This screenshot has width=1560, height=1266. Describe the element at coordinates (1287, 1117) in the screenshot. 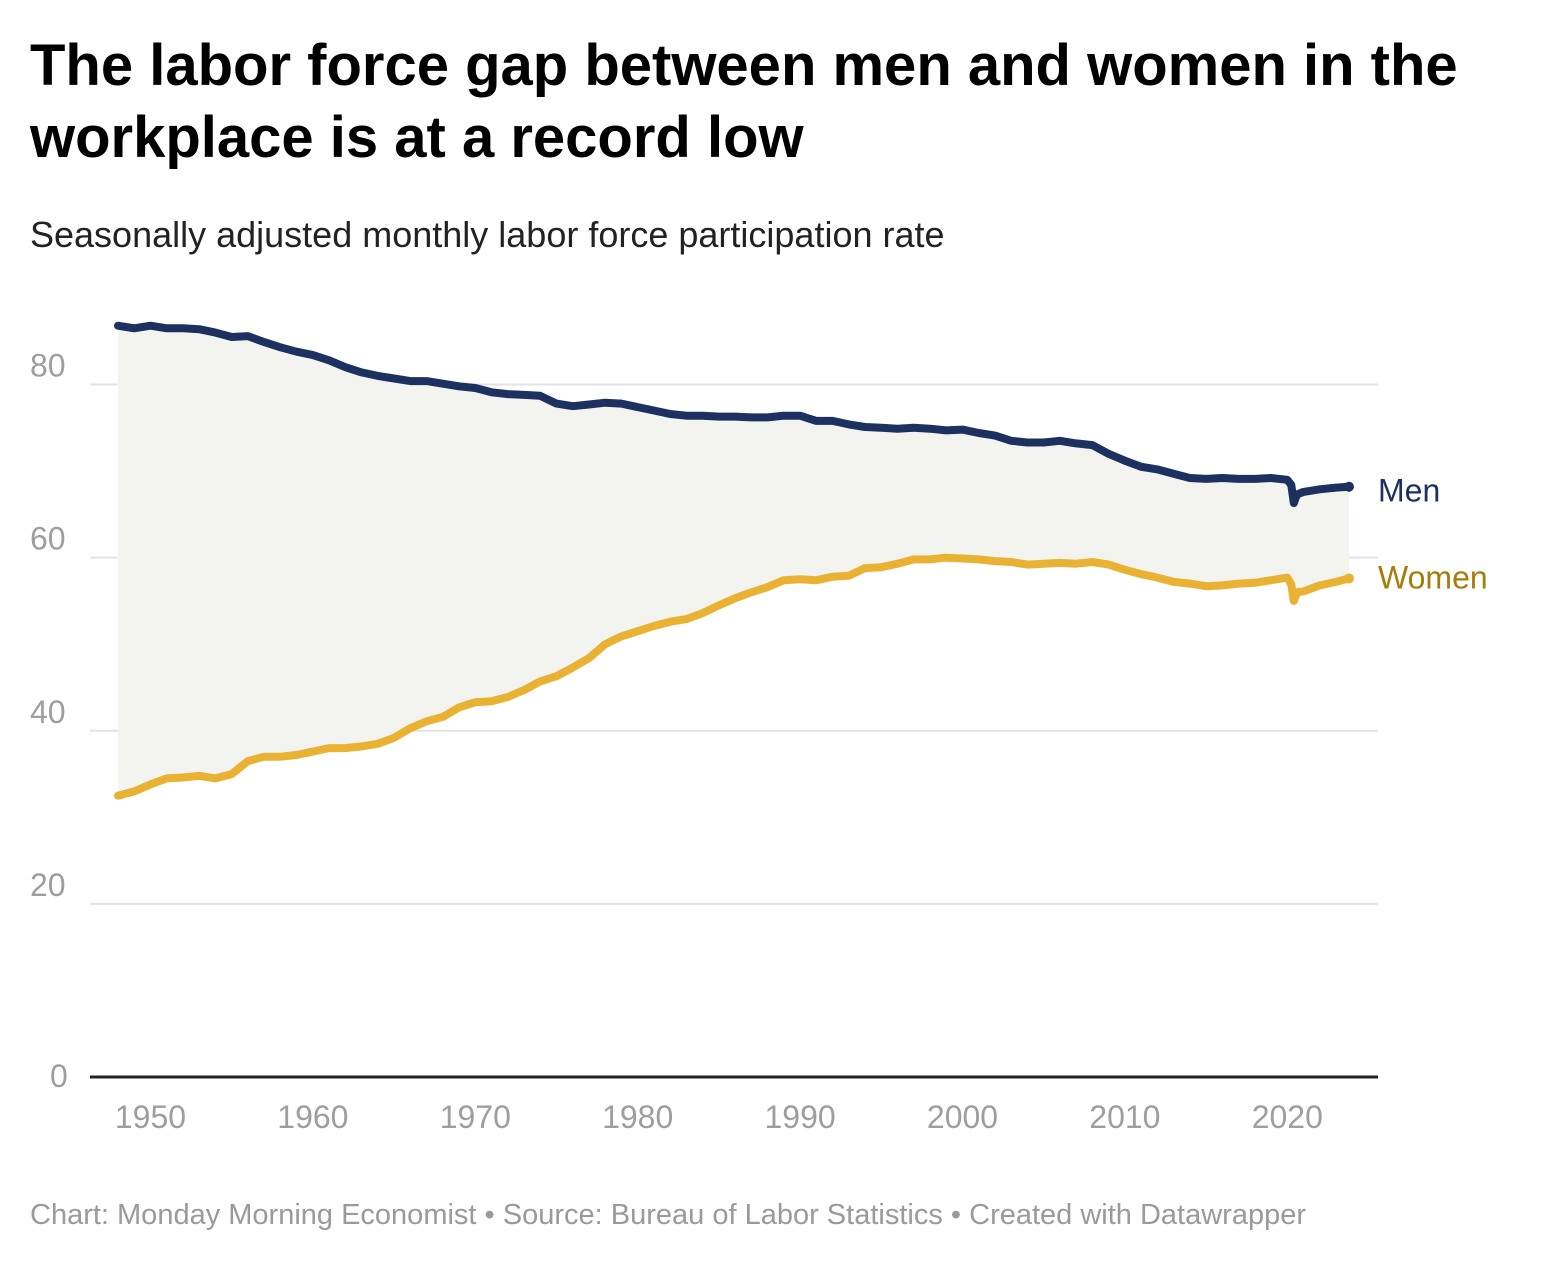

I see `x-tick-label: 2020` at that location.